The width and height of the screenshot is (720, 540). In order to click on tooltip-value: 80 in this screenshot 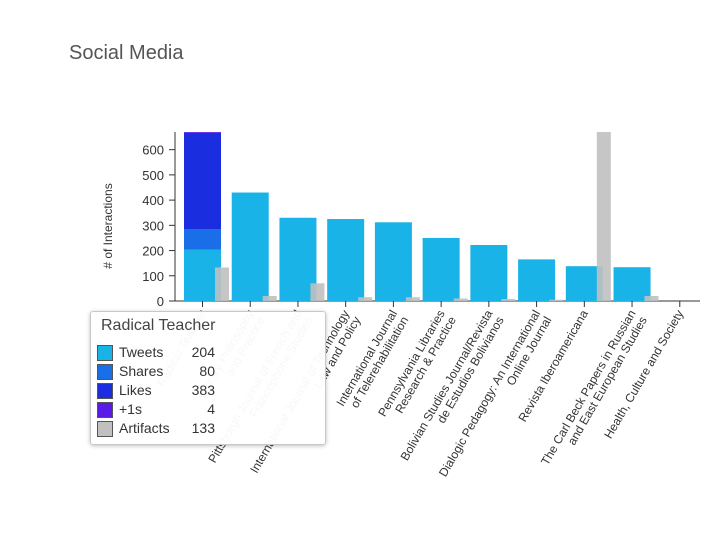, I will do `click(207, 371)`.